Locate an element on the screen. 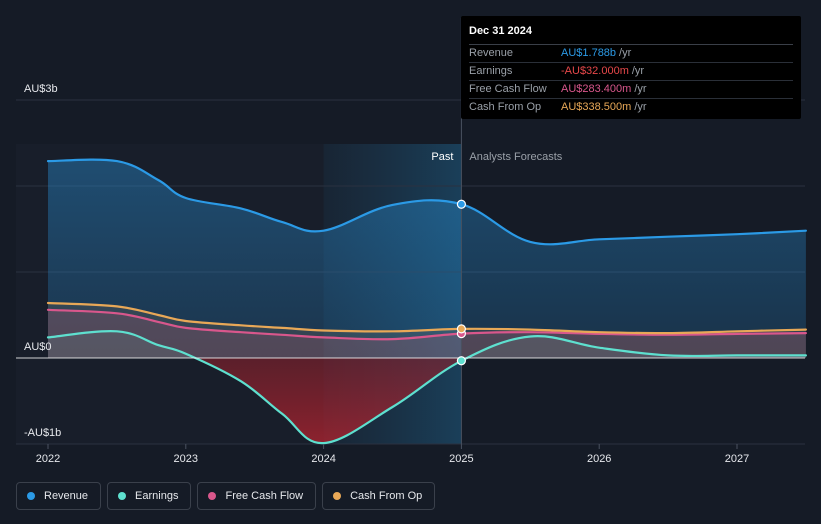 The width and height of the screenshot is (821, 524). legend-label: Free Cash Flow is located at coordinates (264, 496).